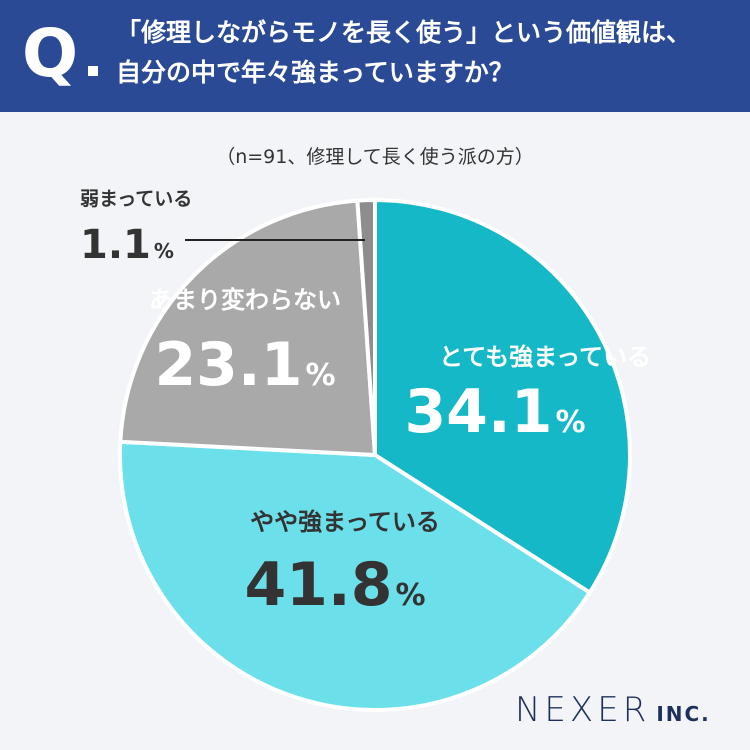 The height and width of the screenshot is (750, 750). What do you see at coordinates (50, 53) in the screenshot?
I see `question-mark: Q` at bounding box center [50, 53].